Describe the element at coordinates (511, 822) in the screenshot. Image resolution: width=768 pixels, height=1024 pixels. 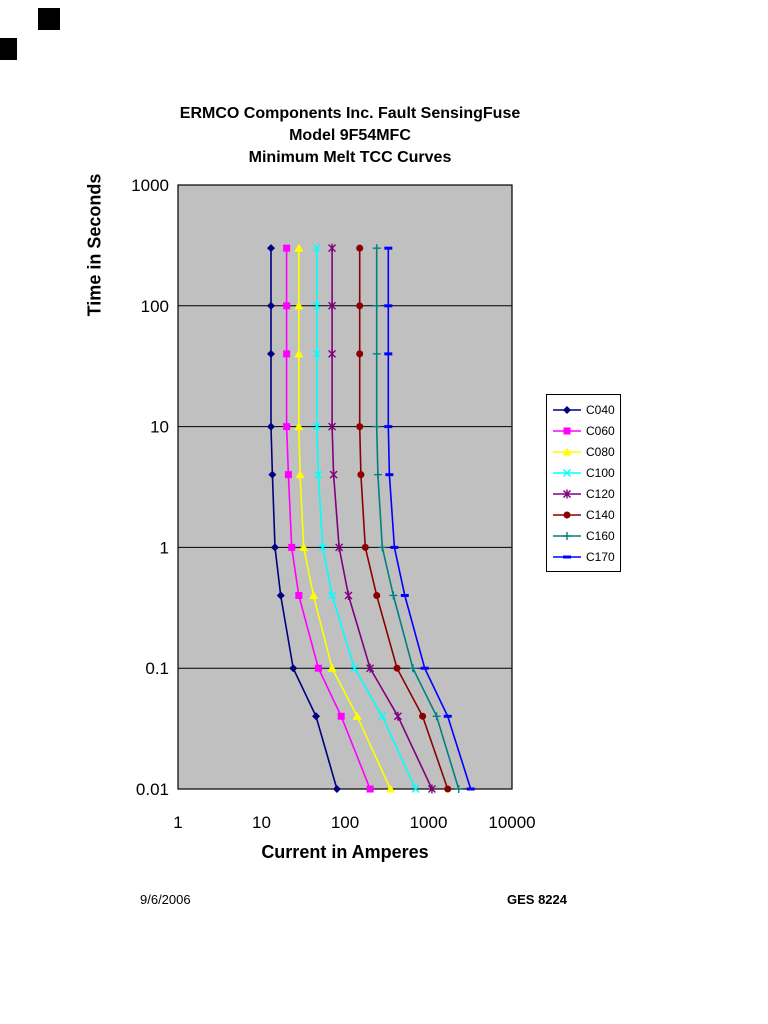
I see `x-tick-label: 10000` at that location.